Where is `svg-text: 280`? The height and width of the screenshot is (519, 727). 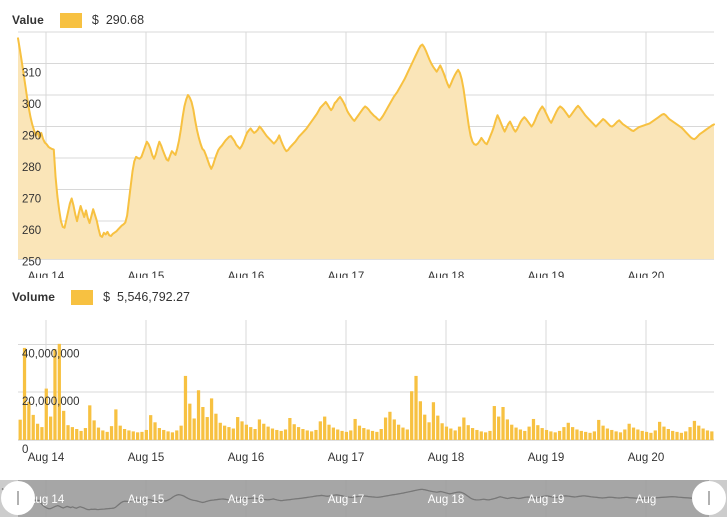
svg-text: 280 is located at coordinates (31, 168).